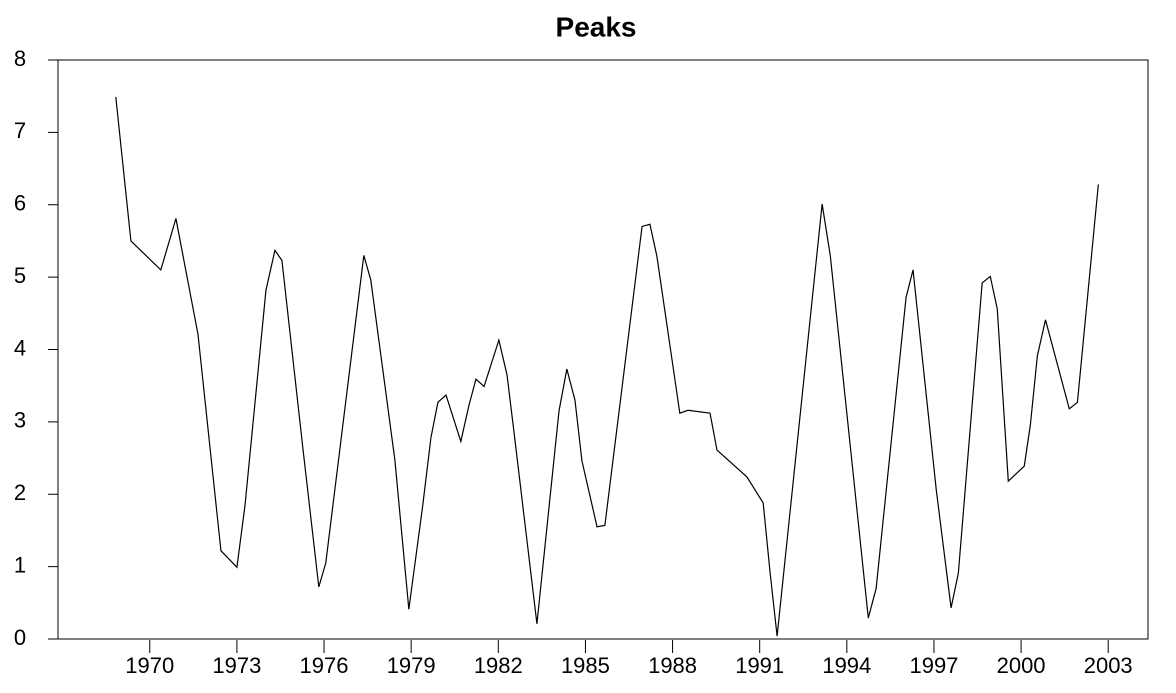 This screenshot has width=1176, height=693. Describe the element at coordinates (672, 665) in the screenshot. I see `x-tick-label: 1988` at that location.